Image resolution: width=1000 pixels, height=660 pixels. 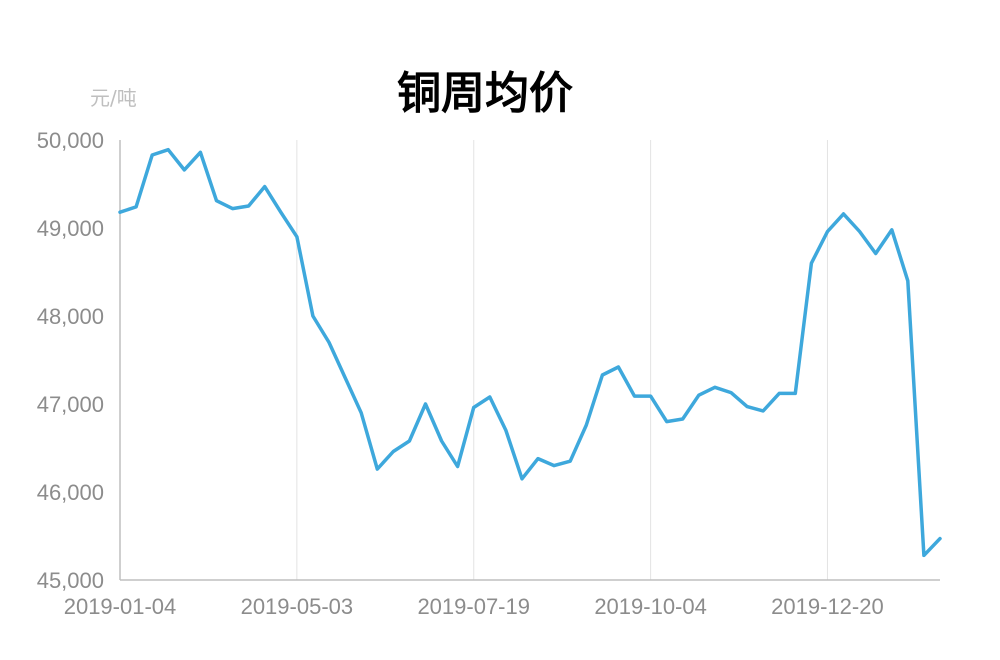 I want to click on x-tick-label: 2019-10-04, so click(x=650, y=606).